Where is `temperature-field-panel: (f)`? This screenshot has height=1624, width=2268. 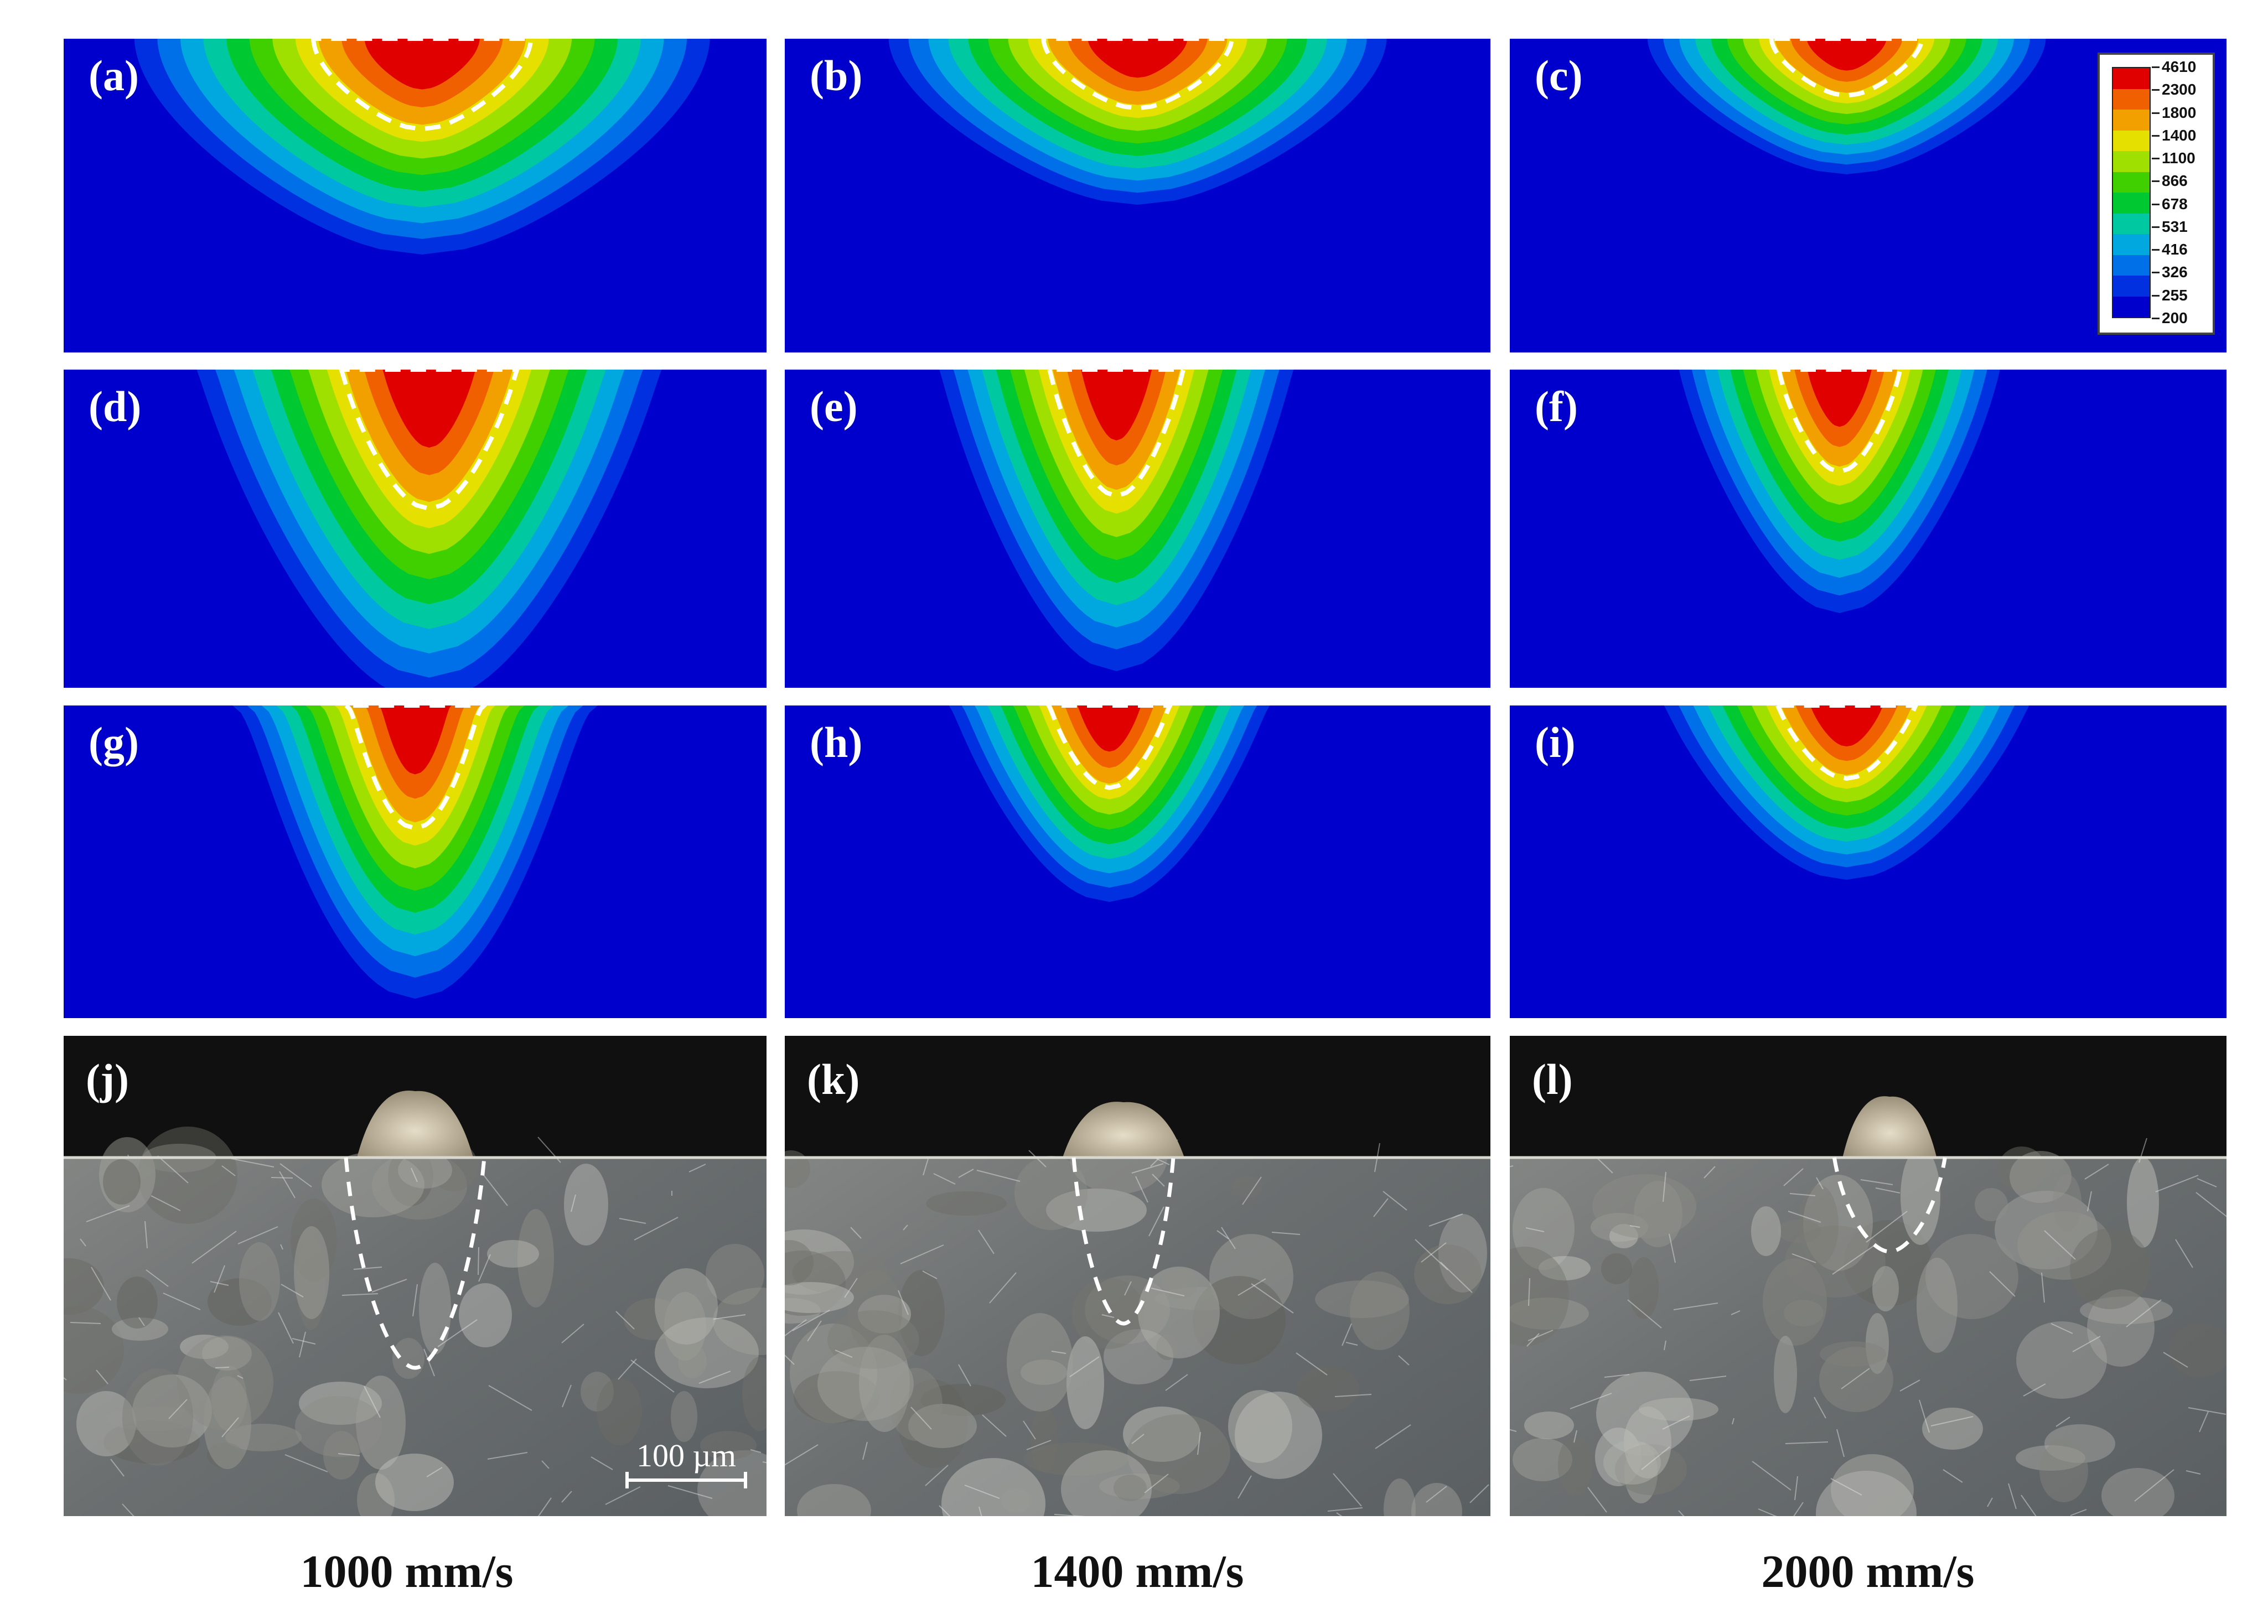
temperature-field-panel: (f) is located at coordinates (1868, 529).